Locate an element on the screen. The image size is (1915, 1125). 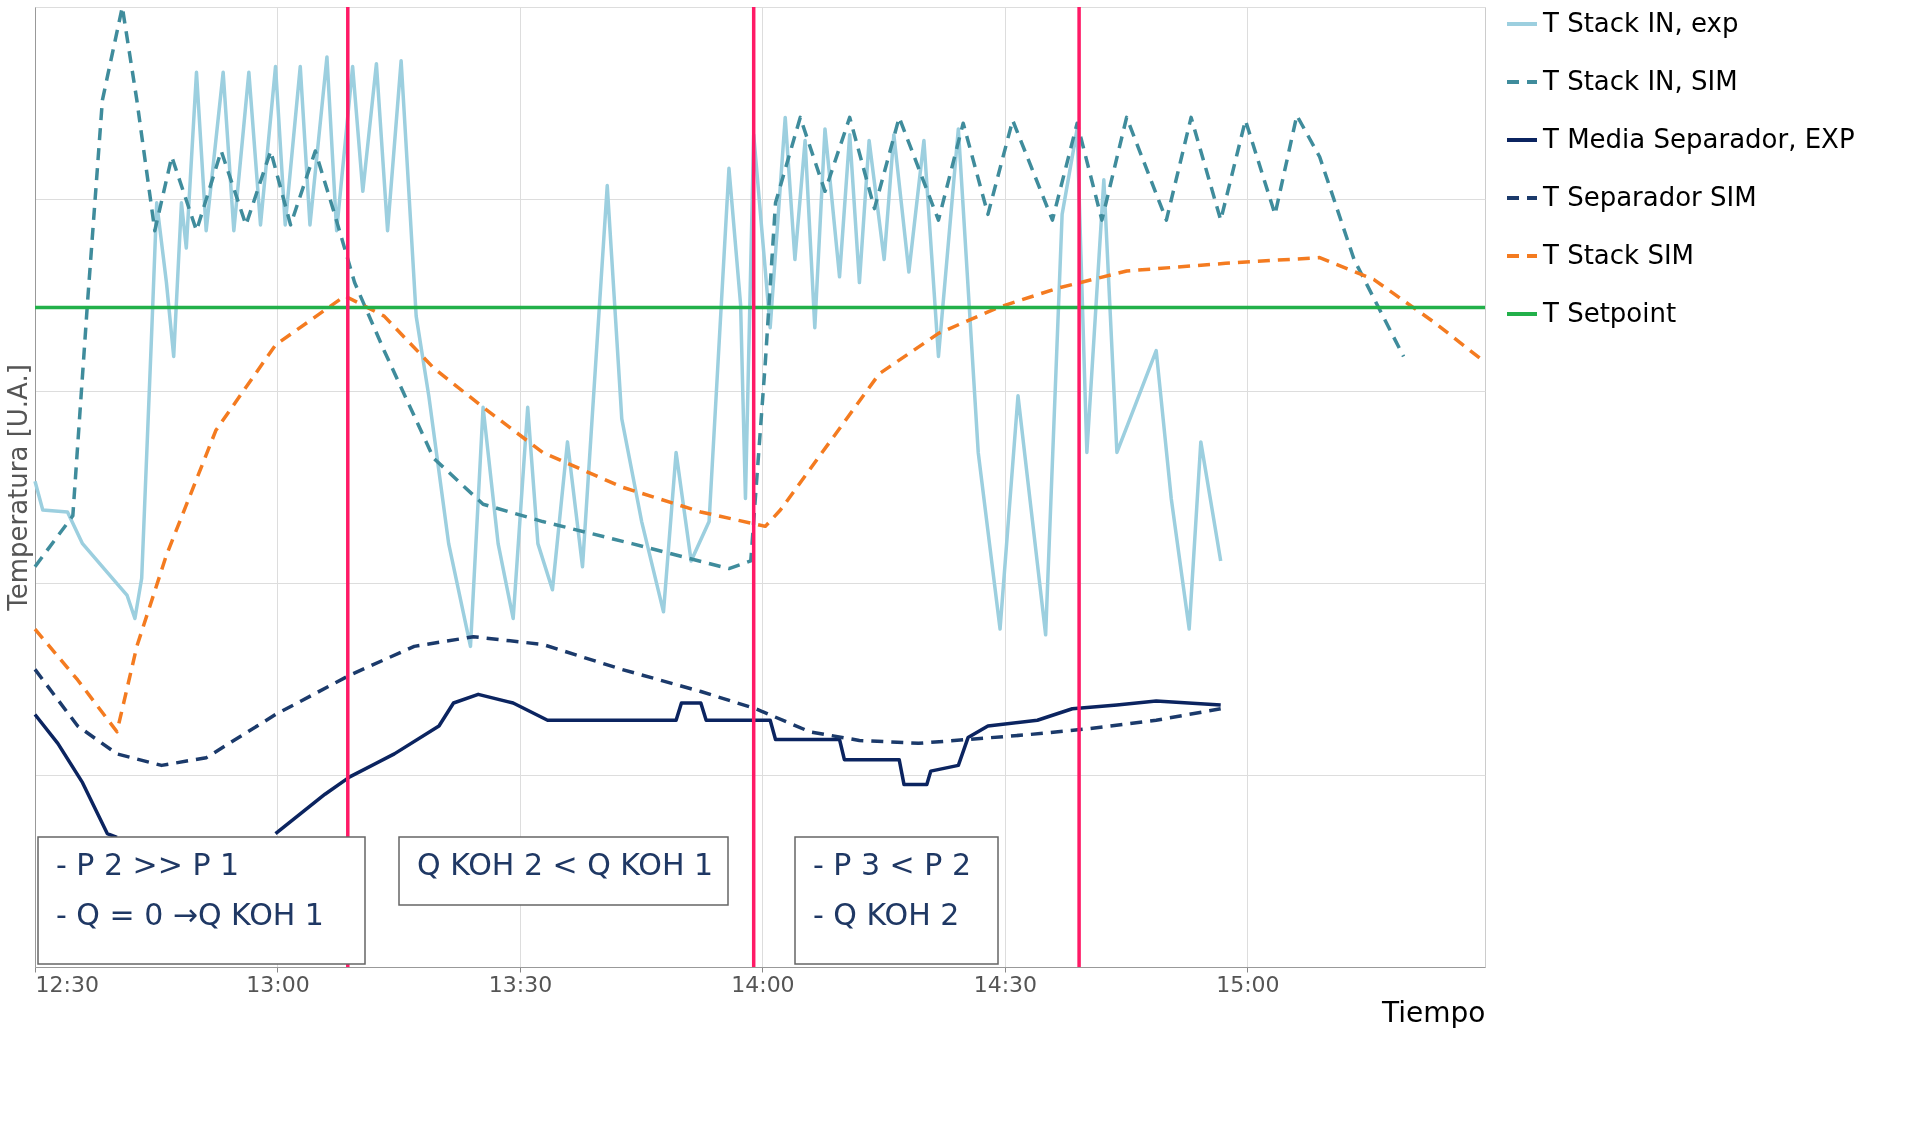
legend-label: T Stack IN, exp is located at coordinates (1640, 23).